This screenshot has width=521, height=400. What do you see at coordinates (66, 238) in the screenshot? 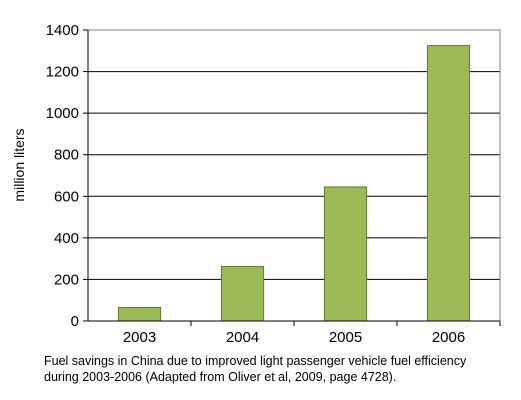
I see `y-tick-label: 400` at bounding box center [66, 238].